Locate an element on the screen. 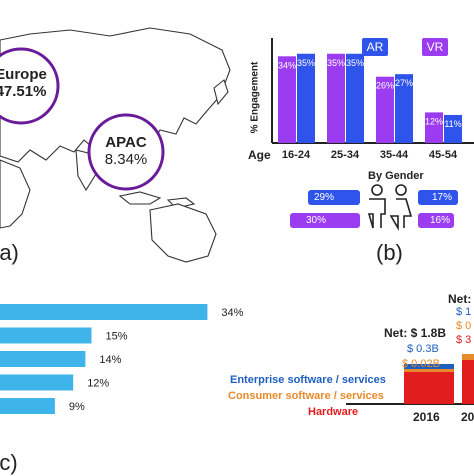  gender-vr-bar-2: 16% is located at coordinates (436, 220).